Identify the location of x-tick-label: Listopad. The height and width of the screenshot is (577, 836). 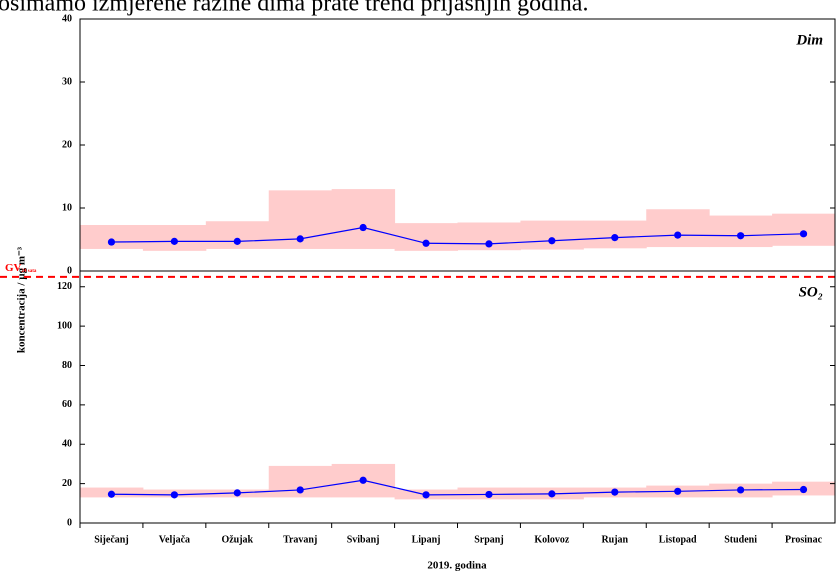
(678, 539).